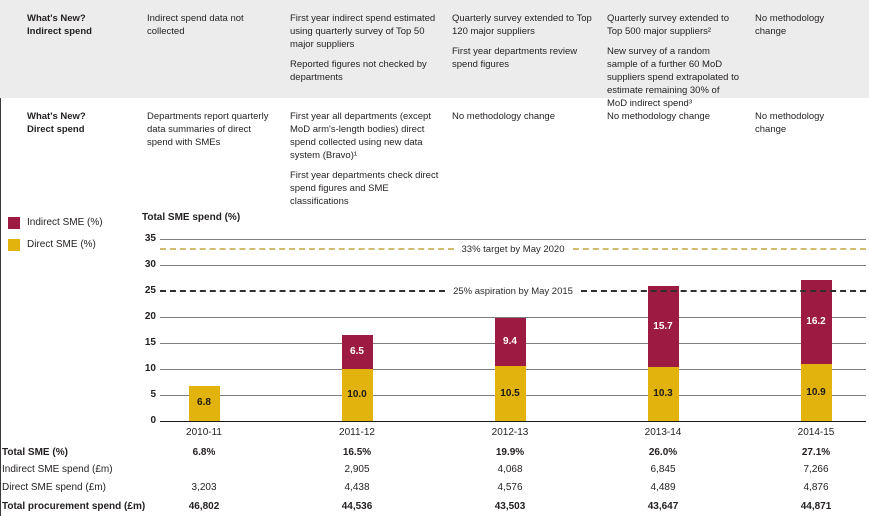 Image resolution: width=869 pixels, height=516 pixels. I want to click on table-cell: 19.9%, so click(510, 452).